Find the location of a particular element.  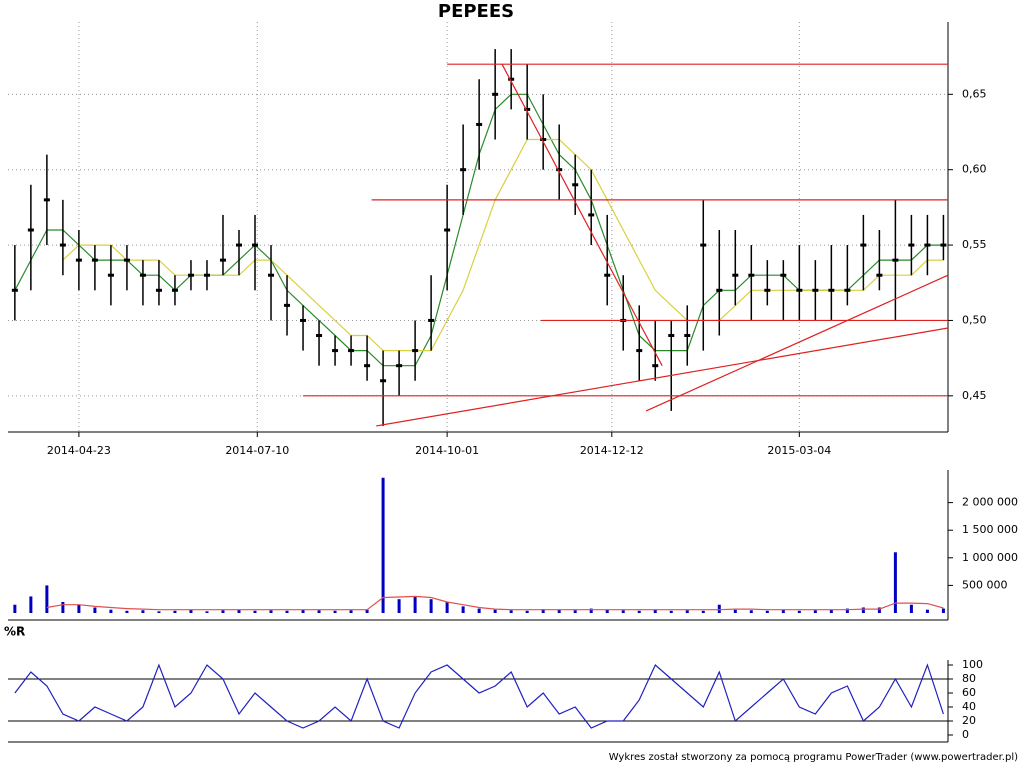

x-tick-label: 2015-03-04 is located at coordinates (799, 450).